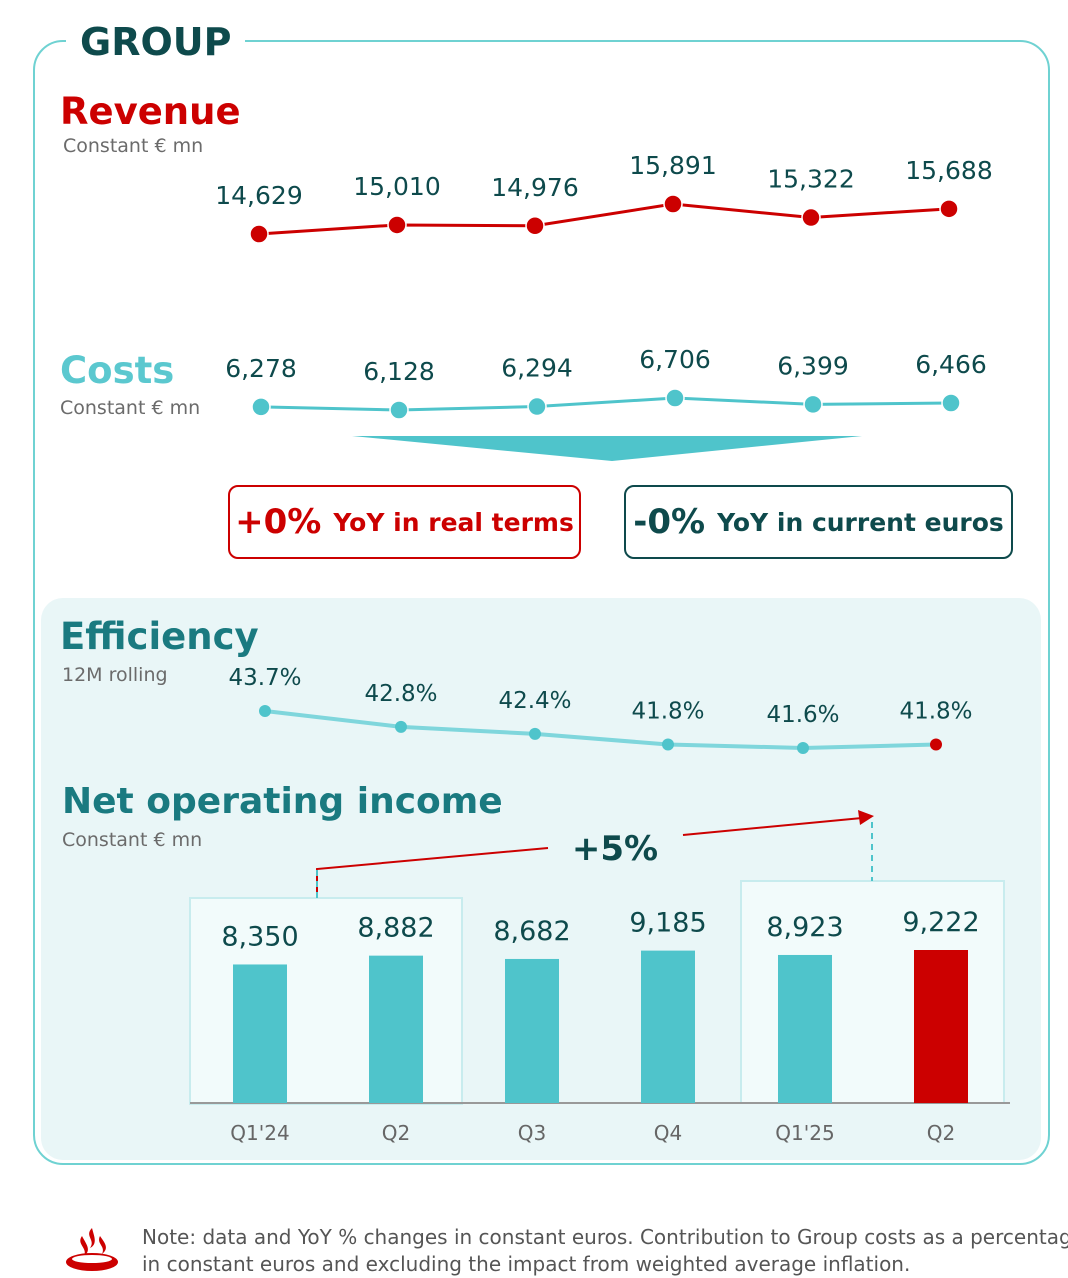 This screenshot has height=1278, width=1068. Describe the element at coordinates (940, 922) in the screenshot. I see `noi-bar-label-6: 9,222` at that location.